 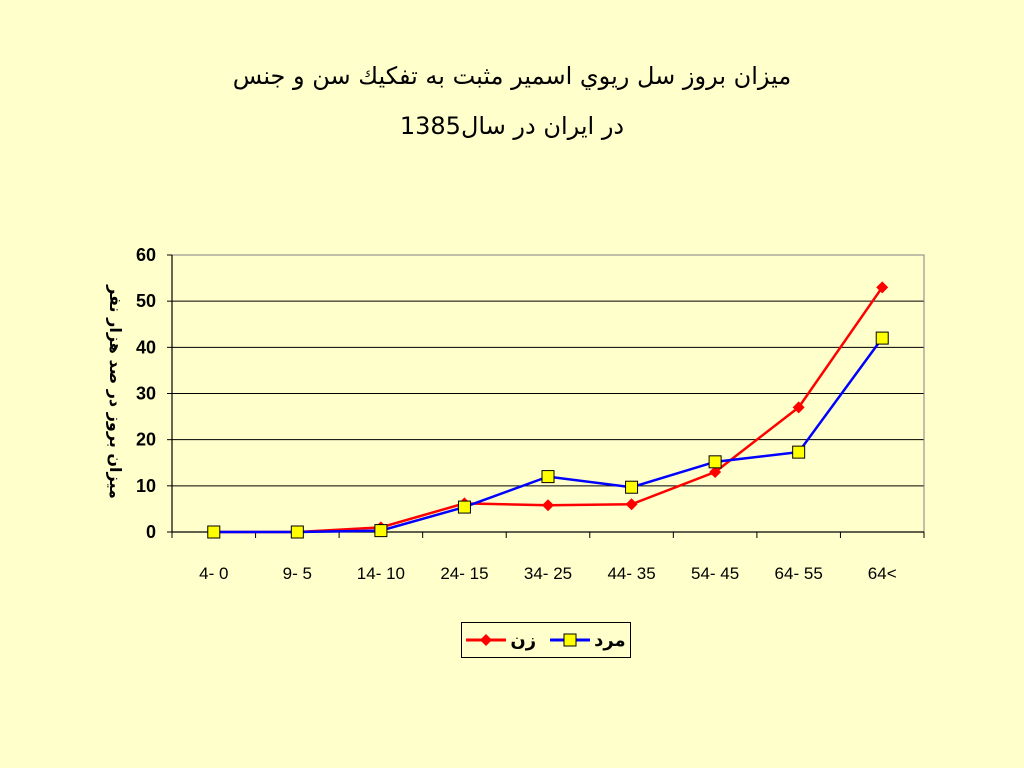 What do you see at coordinates (631, 573) in the screenshot?
I see `x-tick-label: 35 -44` at bounding box center [631, 573].